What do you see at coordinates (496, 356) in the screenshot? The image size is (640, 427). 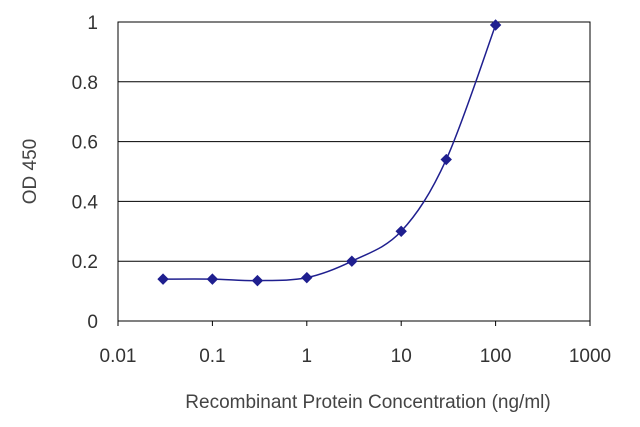 I see `x-tick-label: 100` at bounding box center [496, 356].